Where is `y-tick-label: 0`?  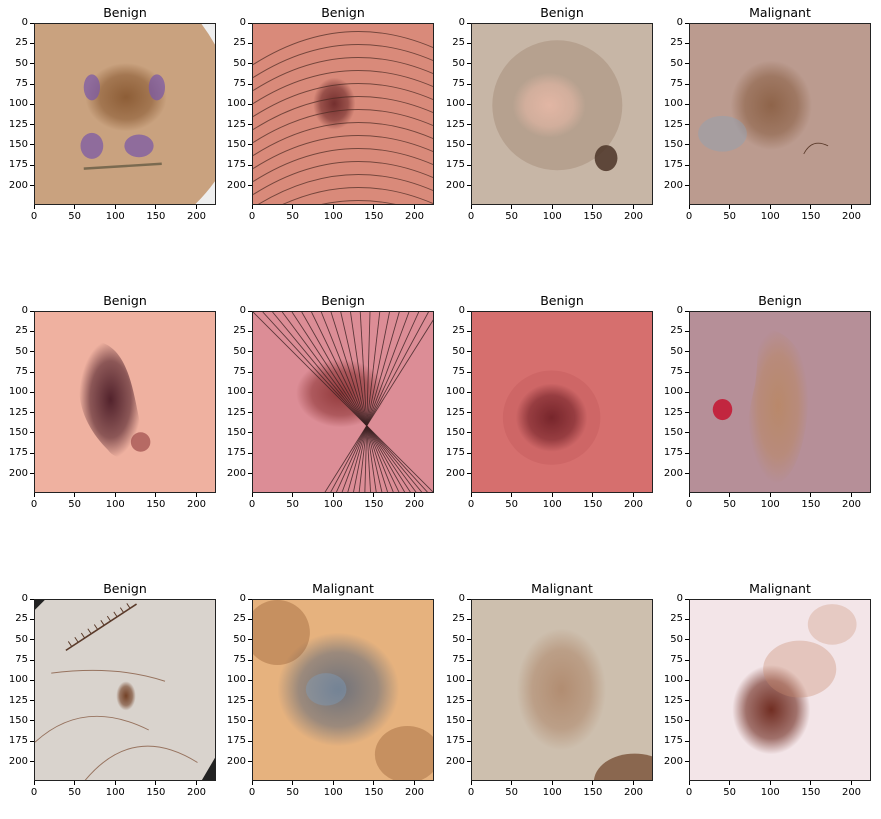
y-tick-label: 0 is located at coordinates (679, 598).